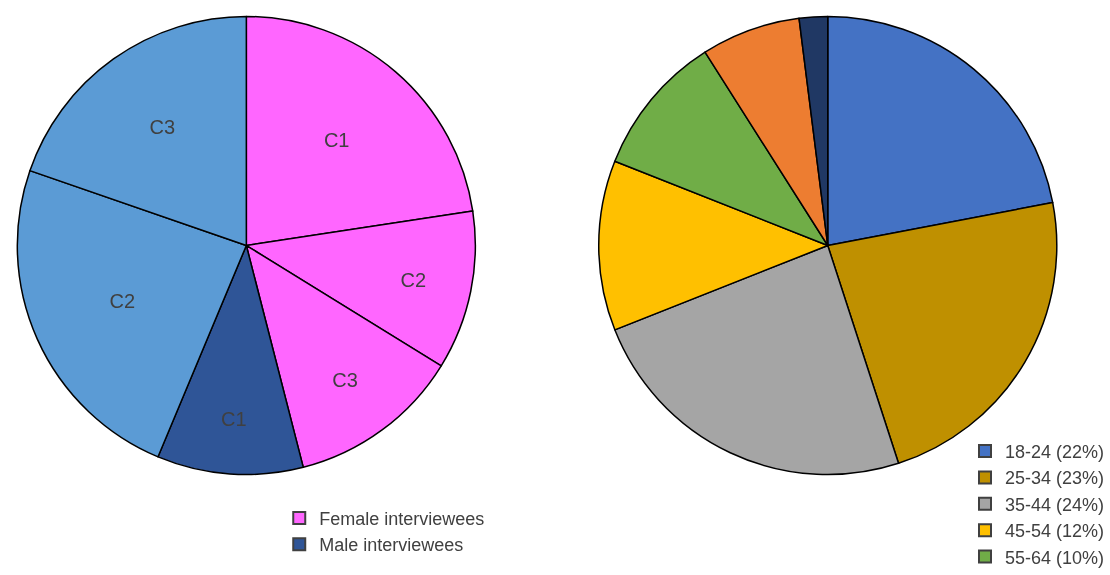  What do you see at coordinates (1055, 452) in the screenshot?
I see `legend-label: 18-24 (22%)` at bounding box center [1055, 452].